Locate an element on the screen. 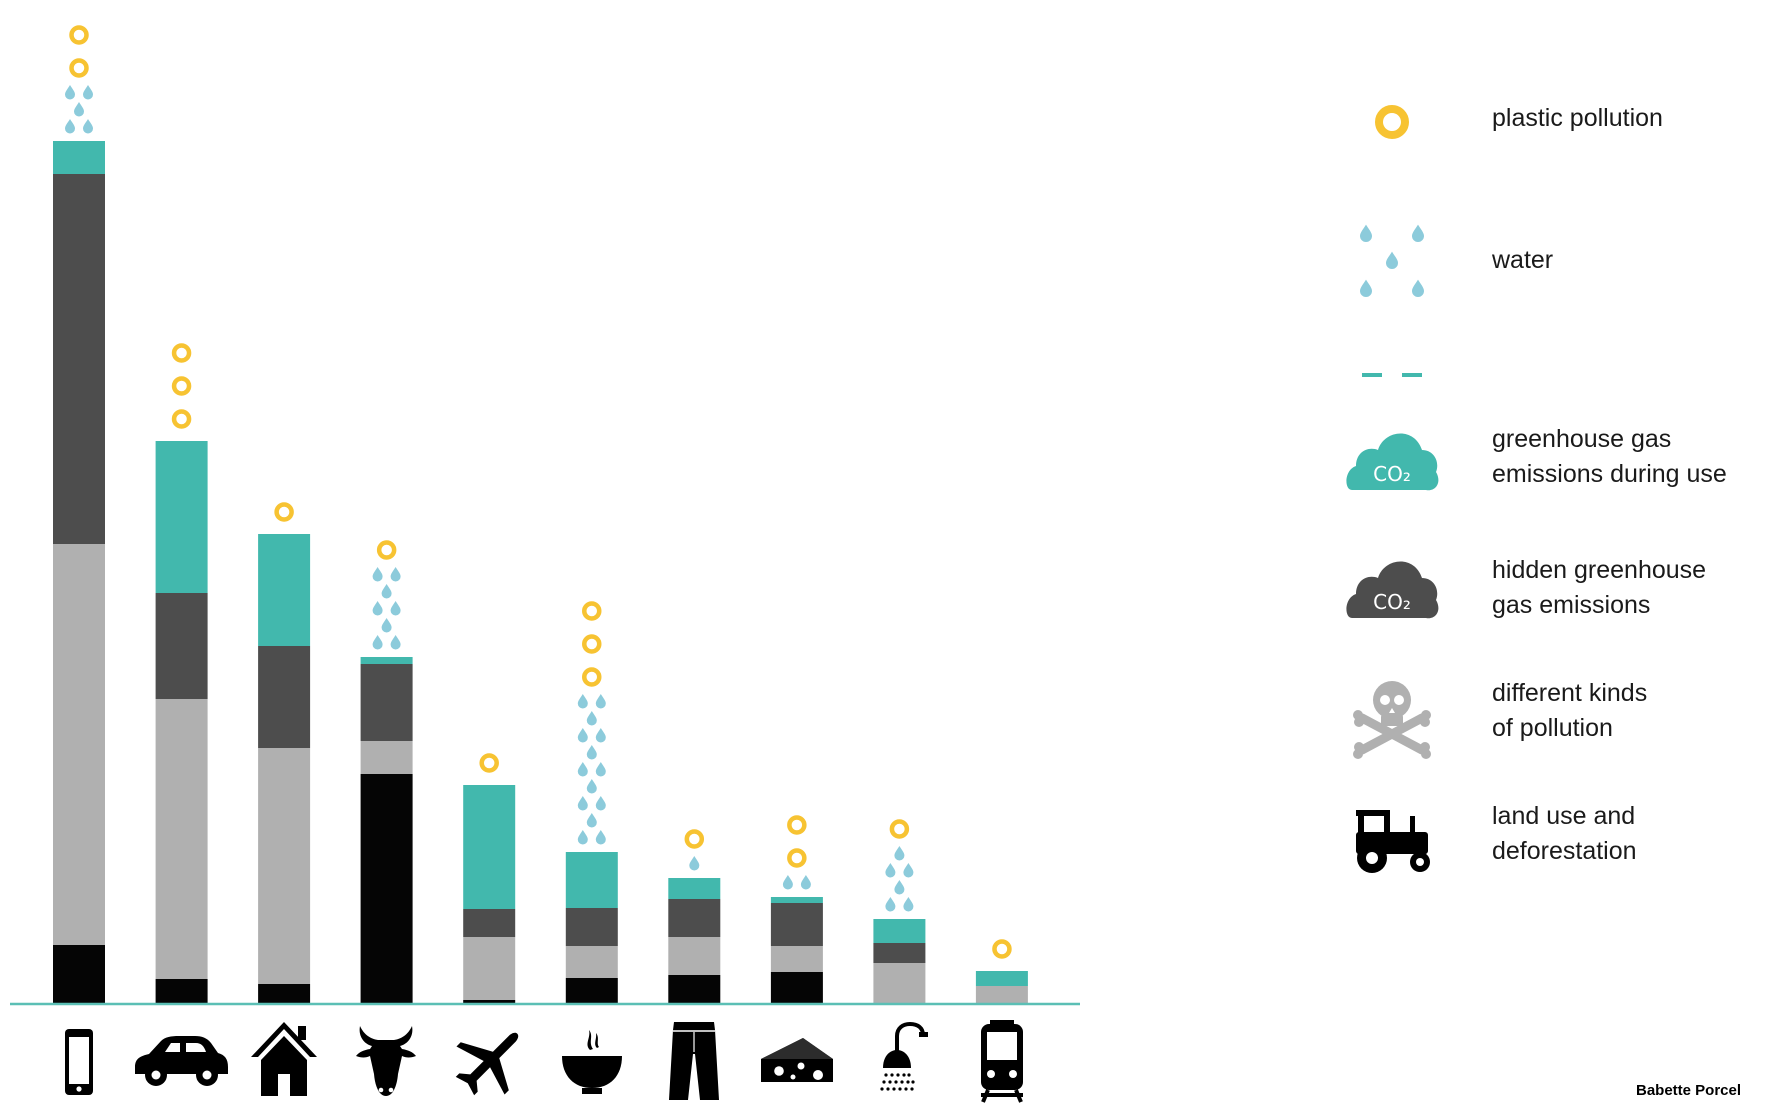  legend-label-pollution: different kinds of pollution is located at coordinates (1569, 711).